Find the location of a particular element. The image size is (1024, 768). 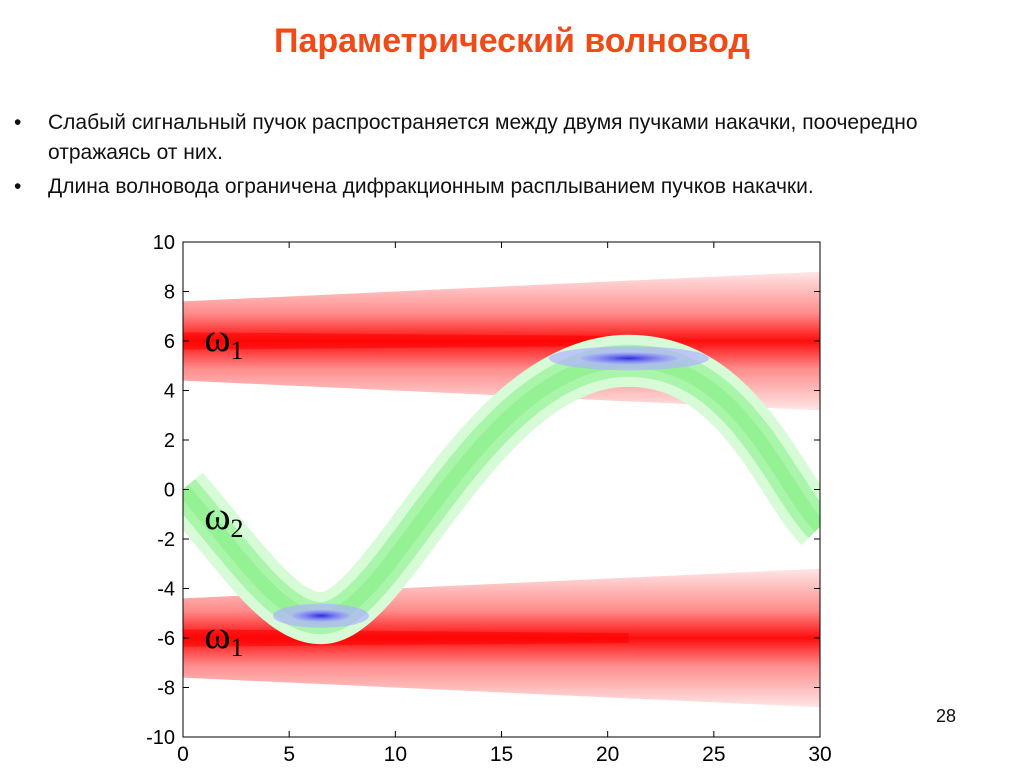

y-tick-label: -8 is located at coordinates (166, 689).